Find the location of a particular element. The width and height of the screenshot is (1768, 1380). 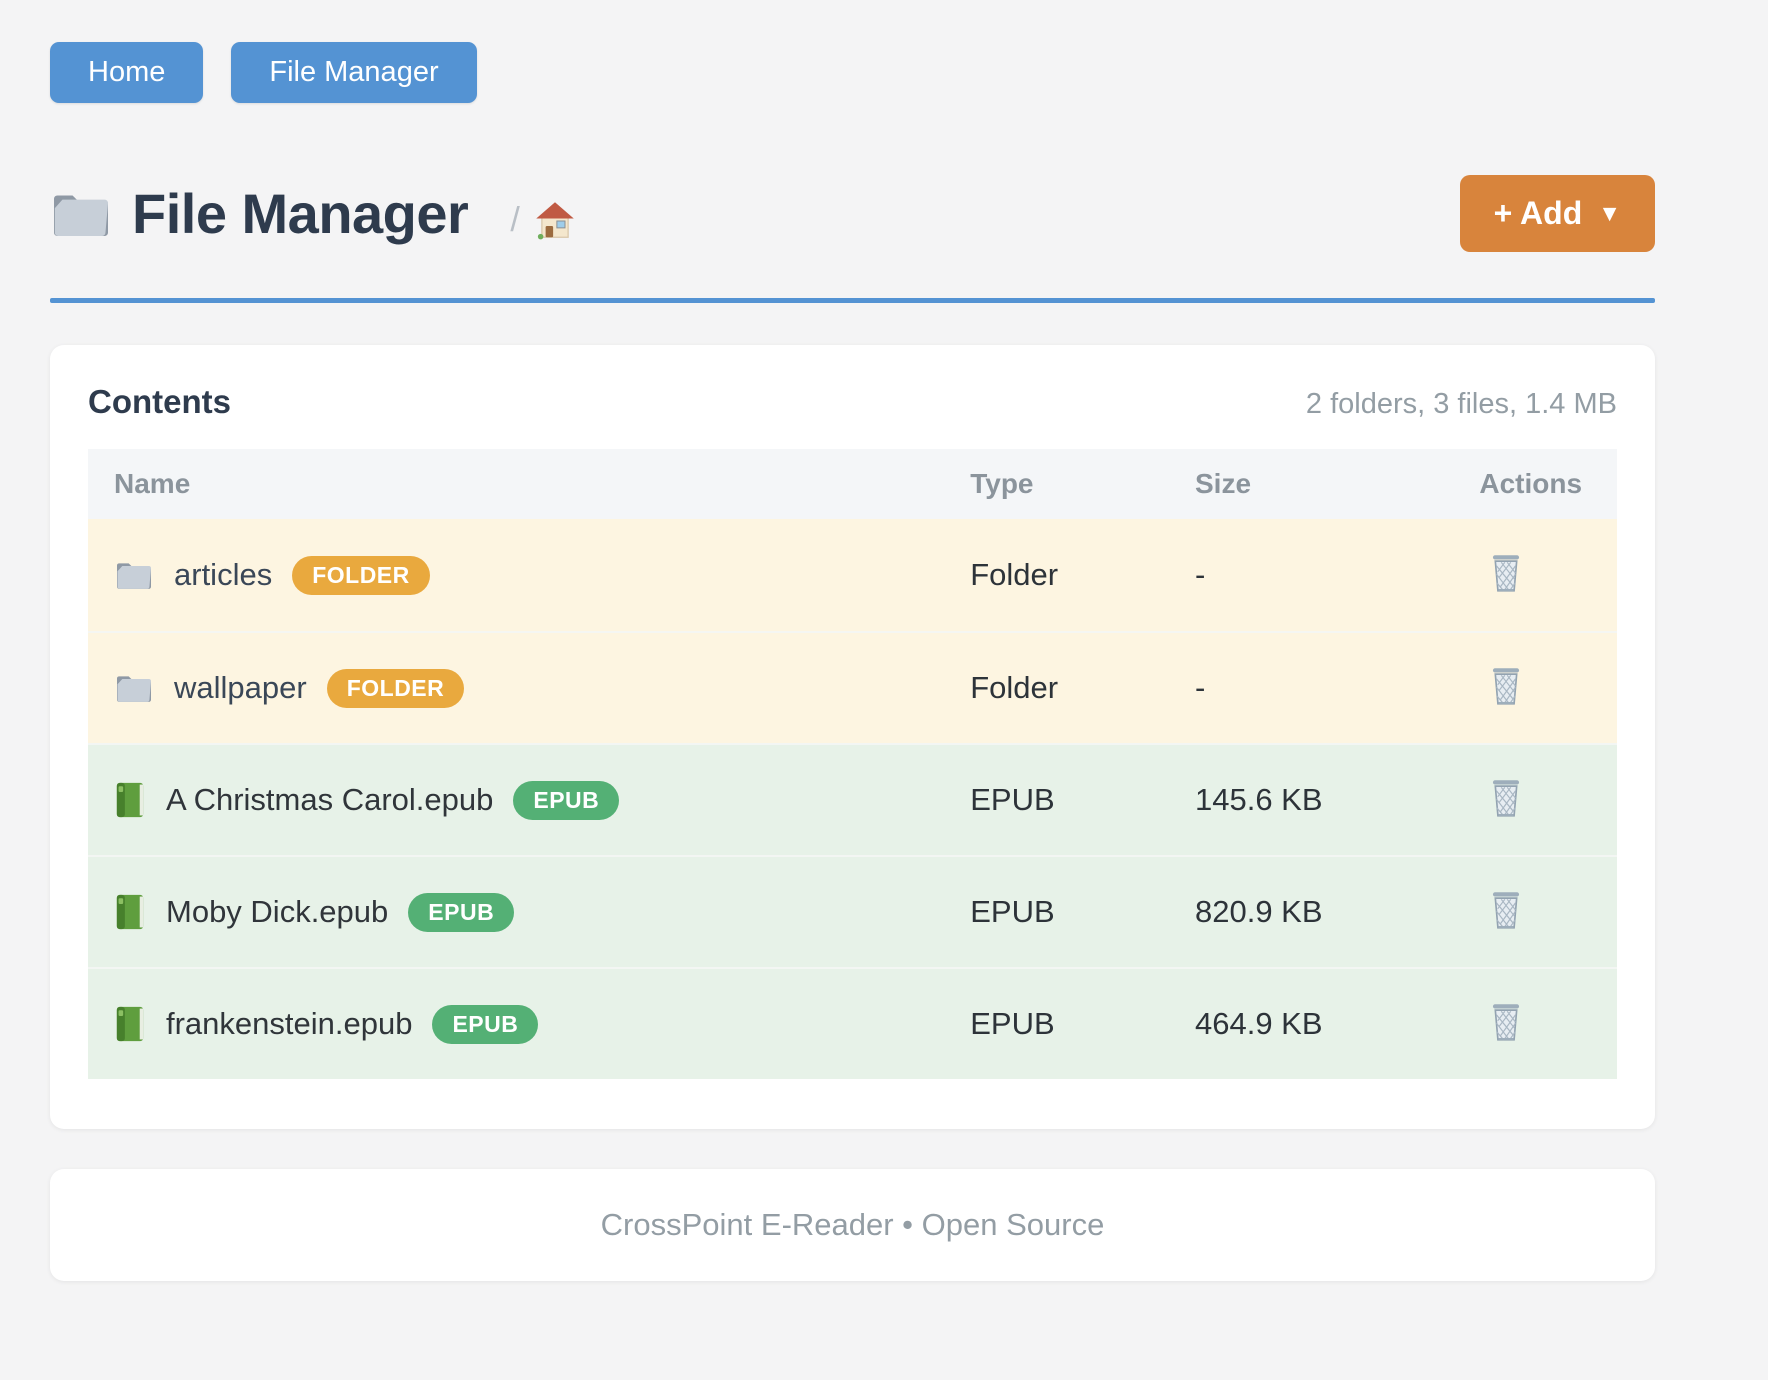

add-button: + Add ▼ is located at coordinates (1557, 213).